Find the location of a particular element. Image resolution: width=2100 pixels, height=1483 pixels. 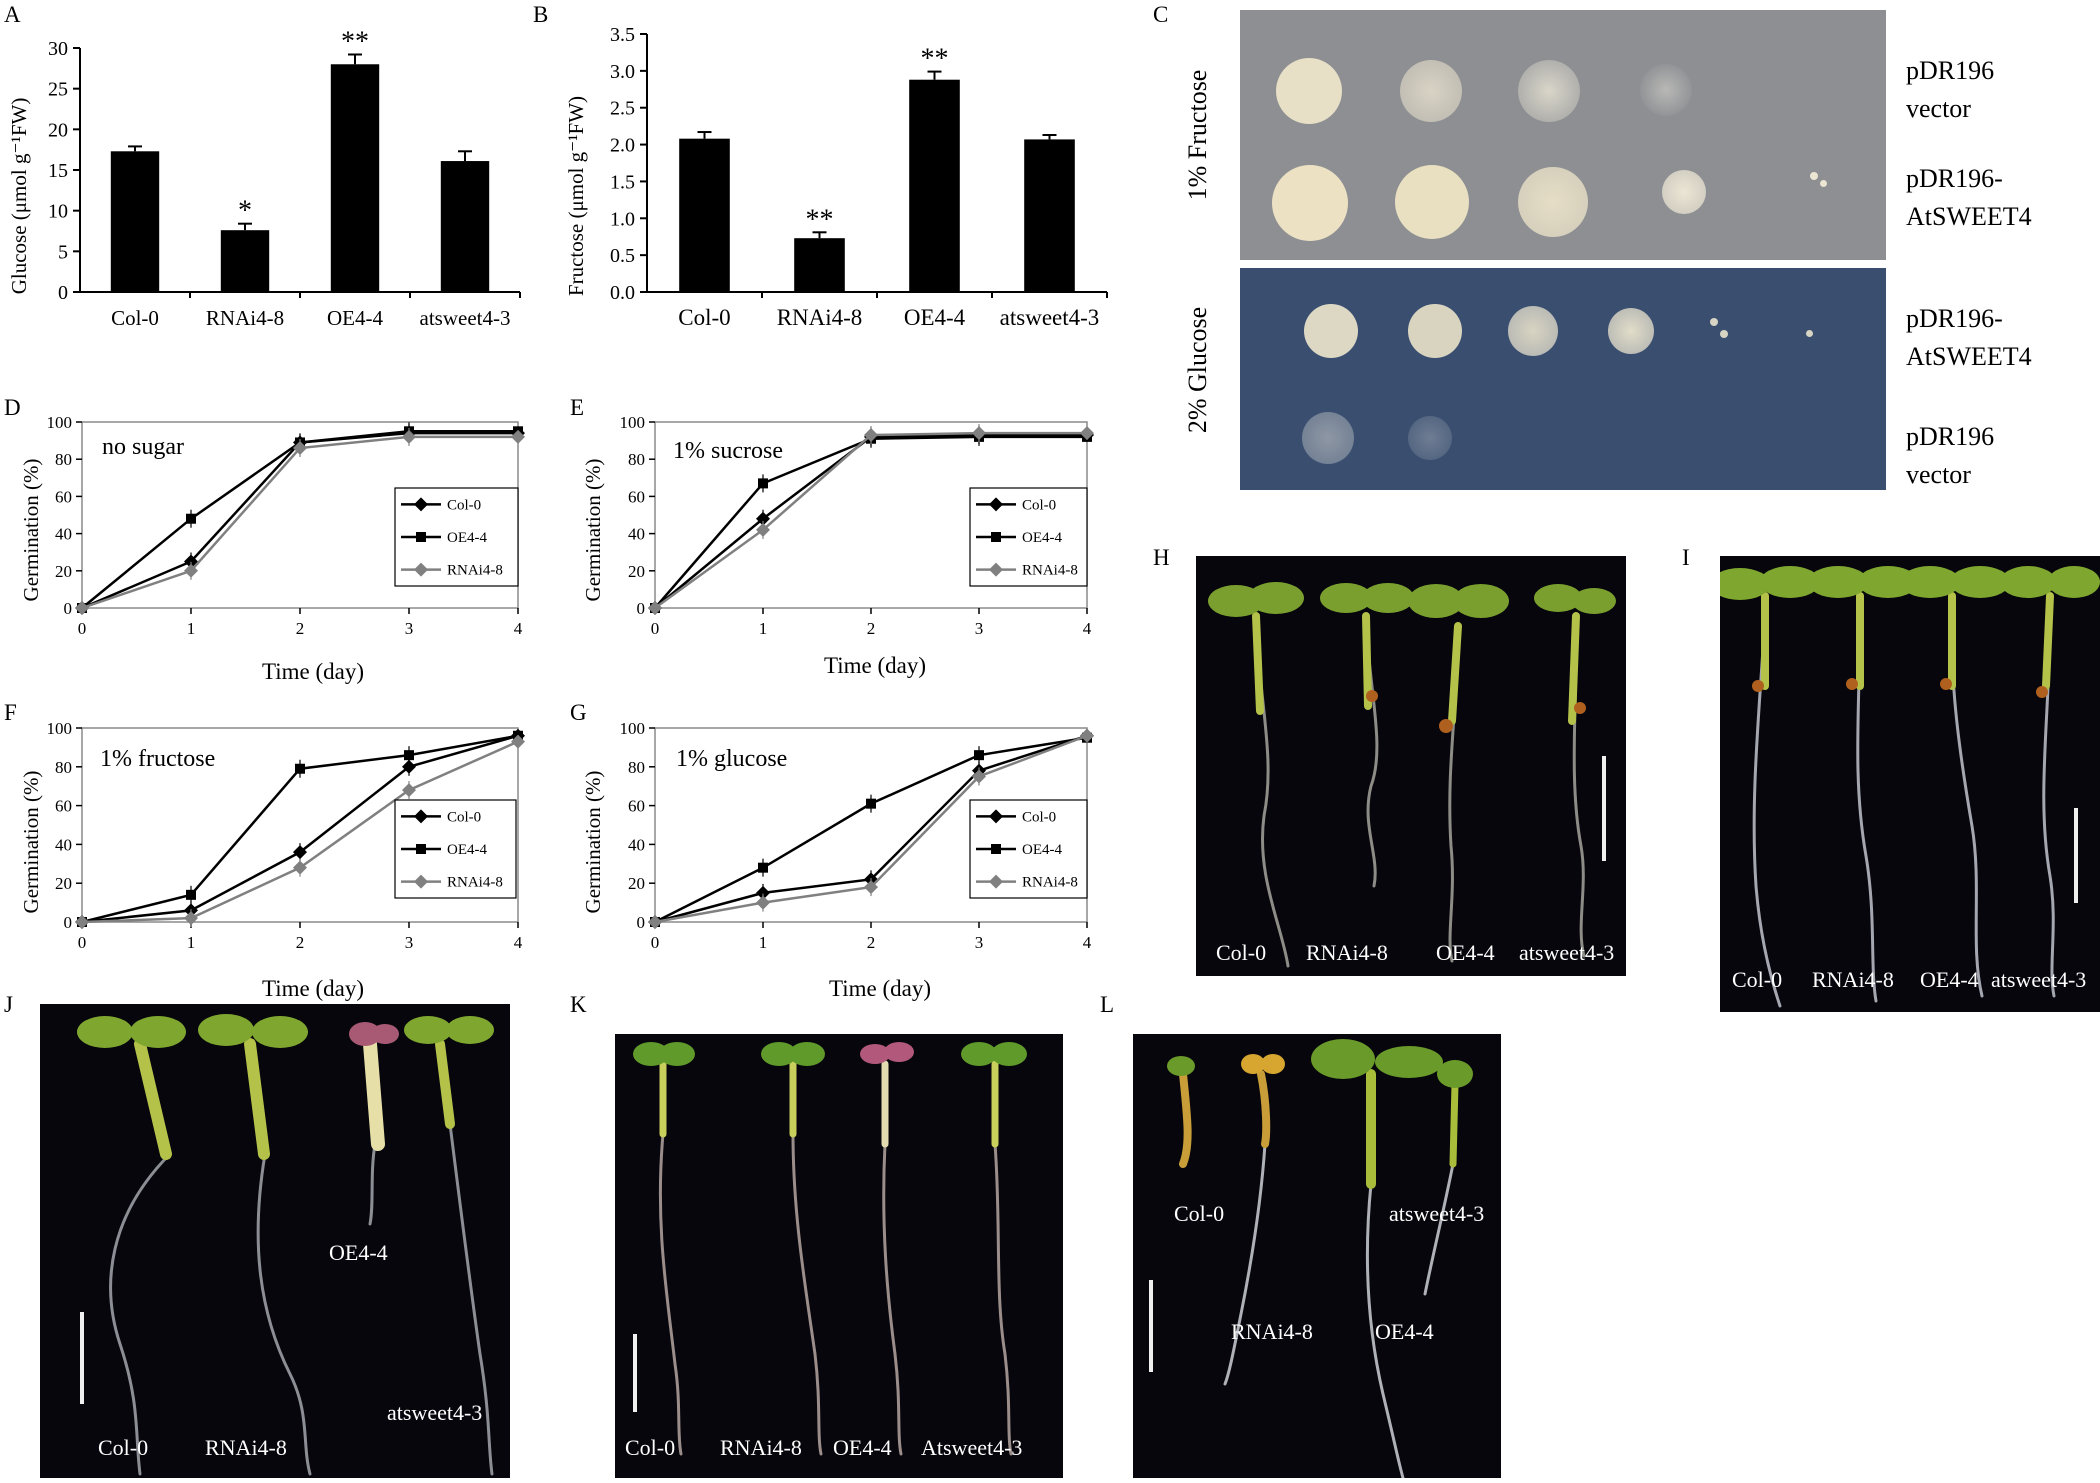

chart-f-xlabel: Time (day) is located at coordinates (313, 988).